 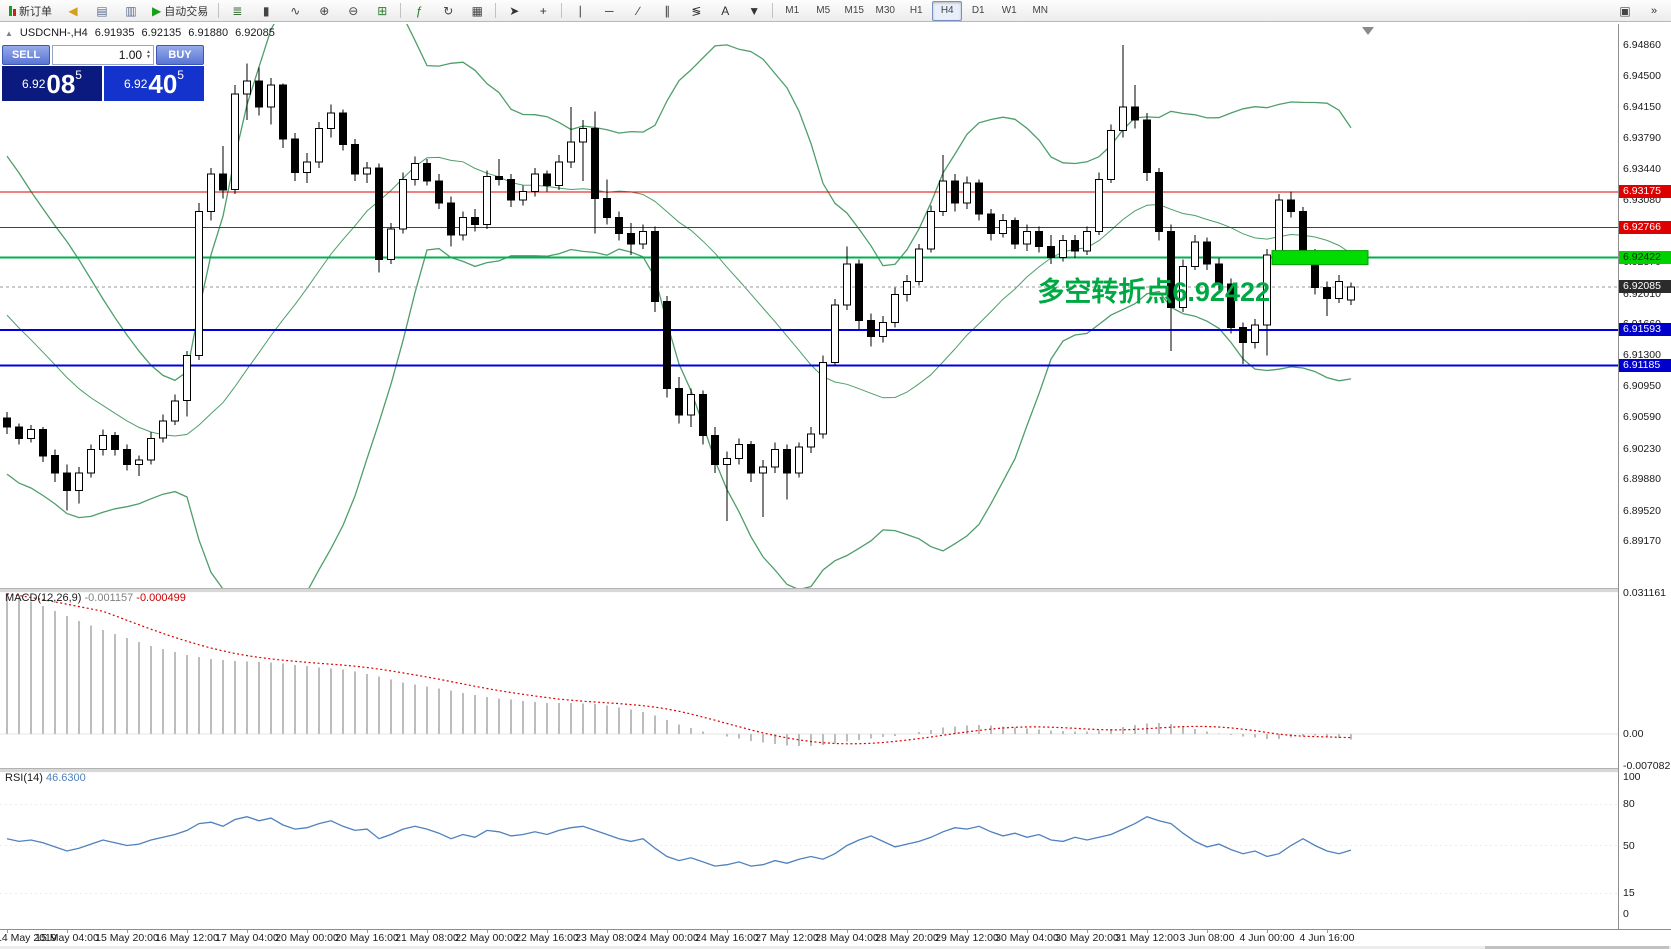 I want to click on timeframes-clock-button: ↻, so click(x=448, y=11).